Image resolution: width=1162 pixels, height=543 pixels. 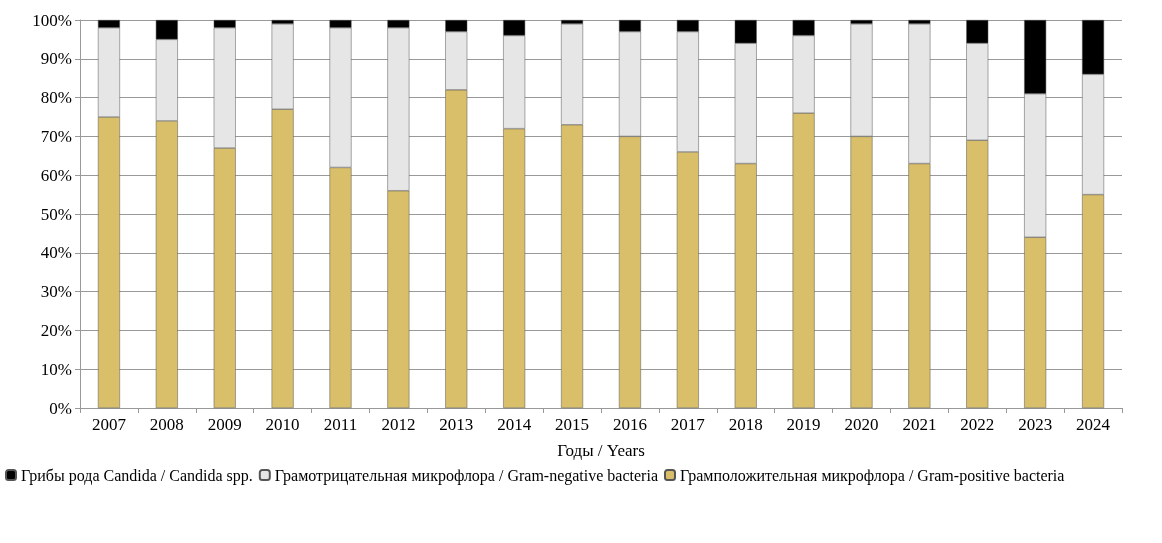 What do you see at coordinates (1035, 424) in the screenshot?
I see `x-tick-label: 2023` at bounding box center [1035, 424].